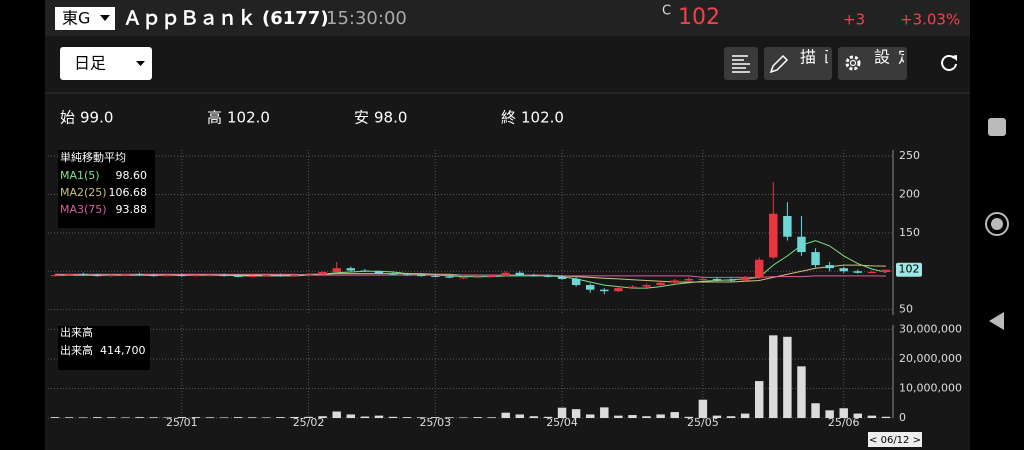 Image resolution: width=1024 pixels, height=450 pixels. I want to click on refresh-icon, so click(949, 63).